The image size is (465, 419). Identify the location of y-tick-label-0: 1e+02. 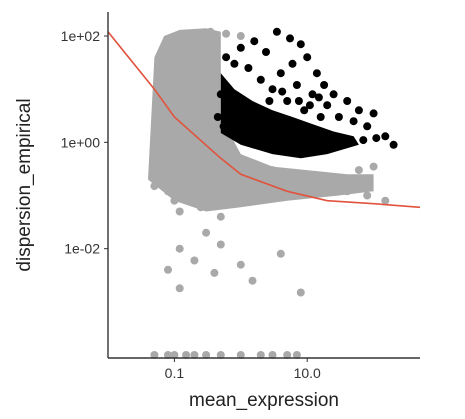
(81, 36).